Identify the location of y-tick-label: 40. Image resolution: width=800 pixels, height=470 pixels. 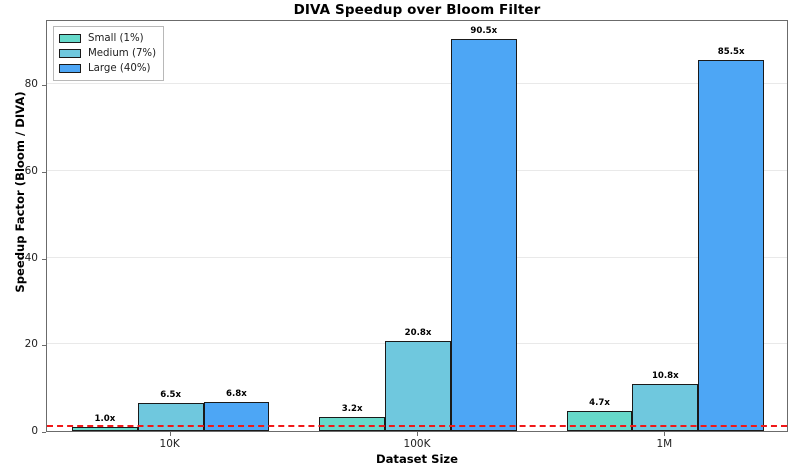
(31, 257).